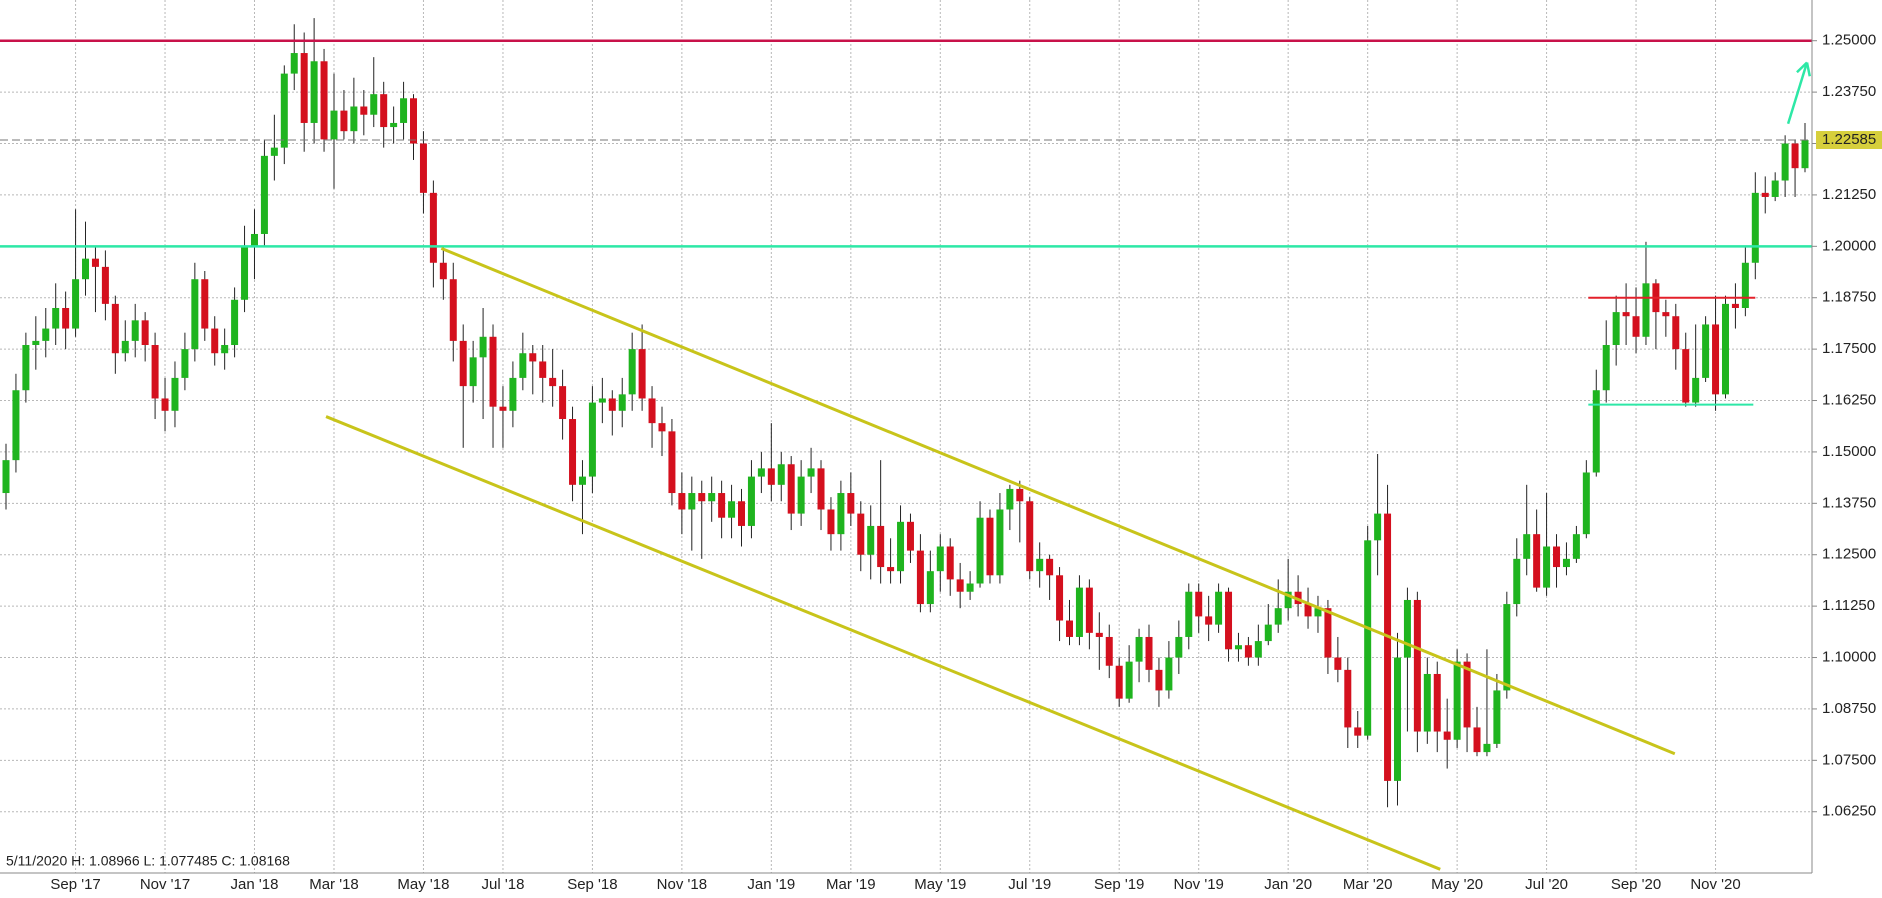 The height and width of the screenshot is (898, 1882). Describe the element at coordinates (503, 884) in the screenshot. I see `x-tick-label: Jul '18` at that location.